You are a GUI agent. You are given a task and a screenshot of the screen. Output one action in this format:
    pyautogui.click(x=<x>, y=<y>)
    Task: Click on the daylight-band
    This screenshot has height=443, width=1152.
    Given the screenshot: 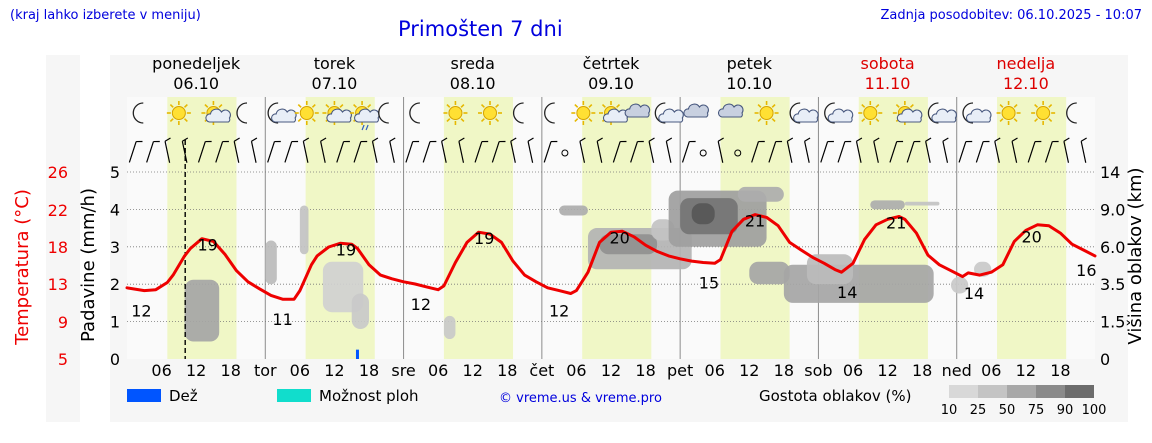 What is the action you would take?
    pyautogui.click(x=617, y=228)
    